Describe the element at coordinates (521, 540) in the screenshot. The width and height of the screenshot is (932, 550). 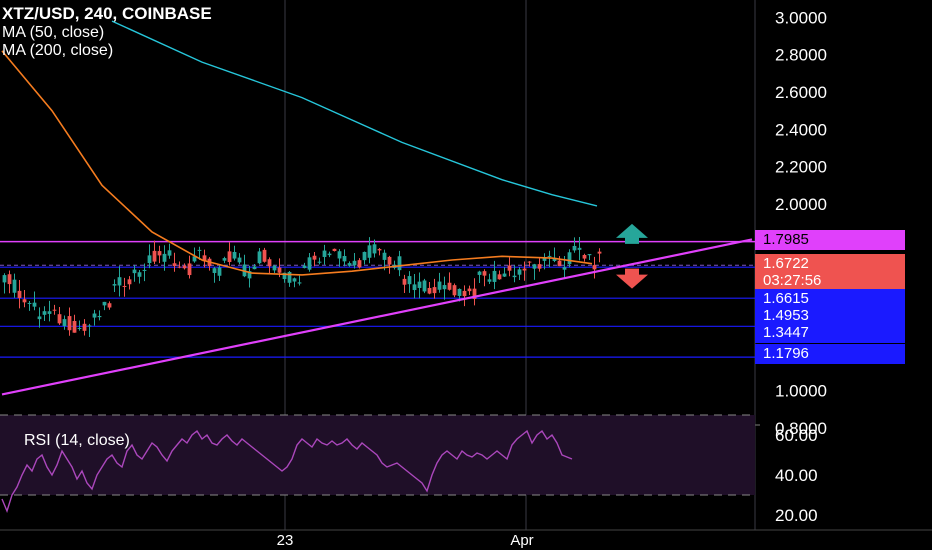
I see `time-label-1: Apr` at that location.